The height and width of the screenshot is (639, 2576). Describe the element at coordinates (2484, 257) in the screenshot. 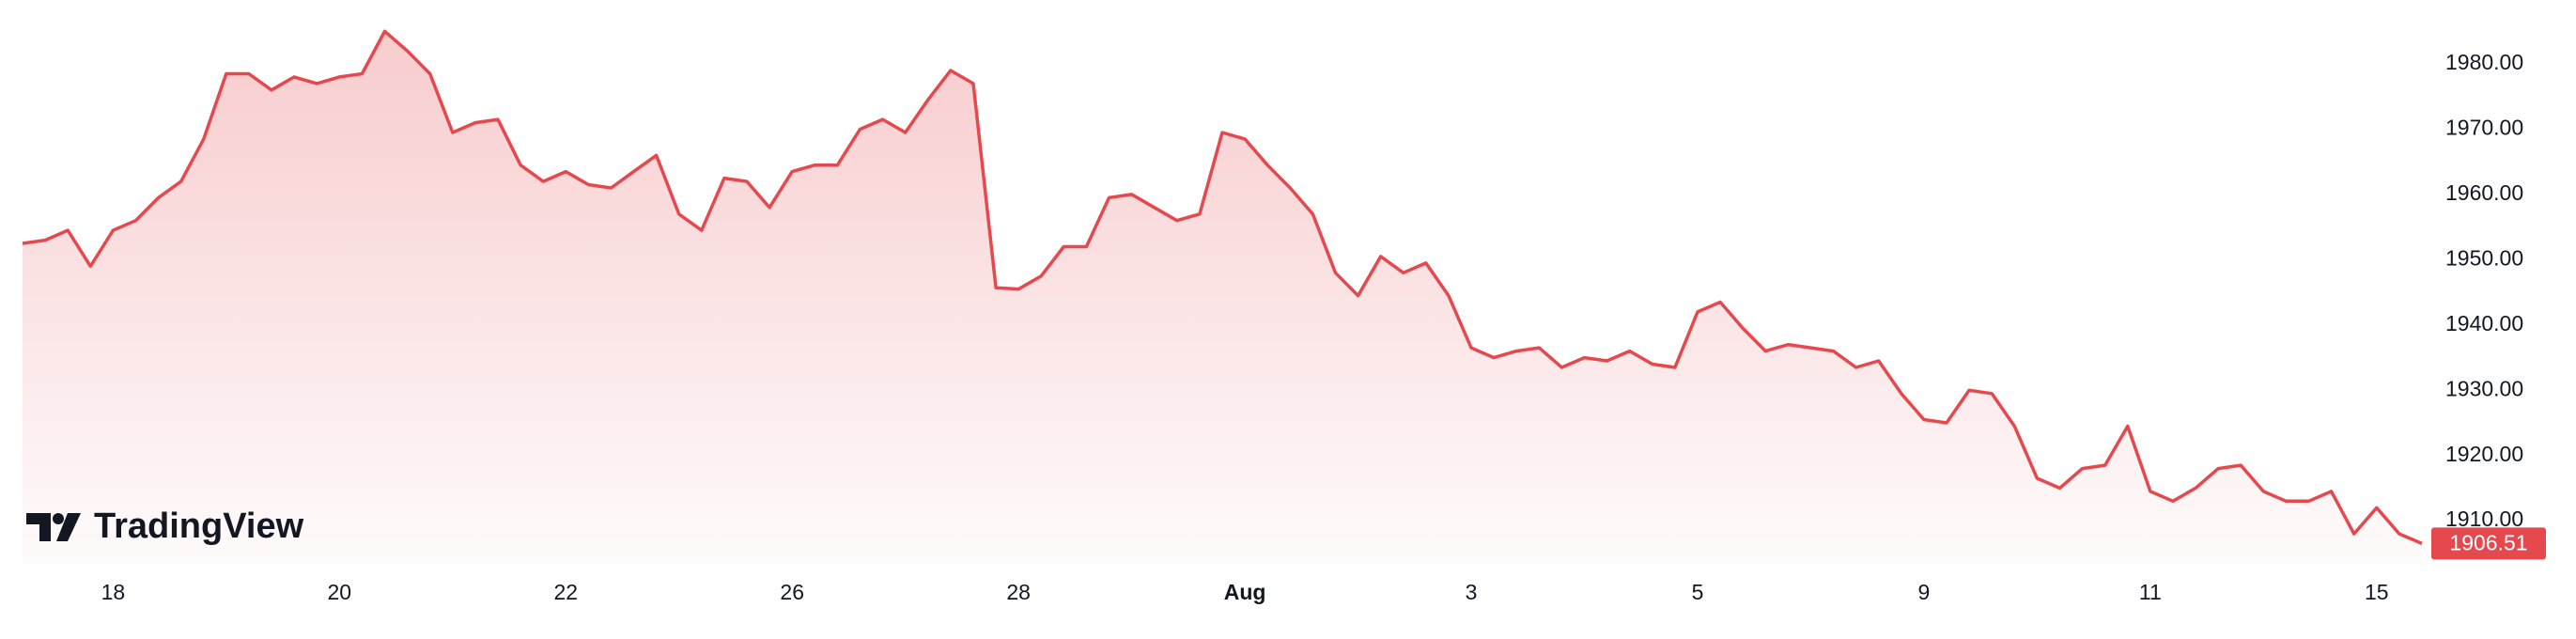

I see `y-tick-label: 1950.00` at that location.